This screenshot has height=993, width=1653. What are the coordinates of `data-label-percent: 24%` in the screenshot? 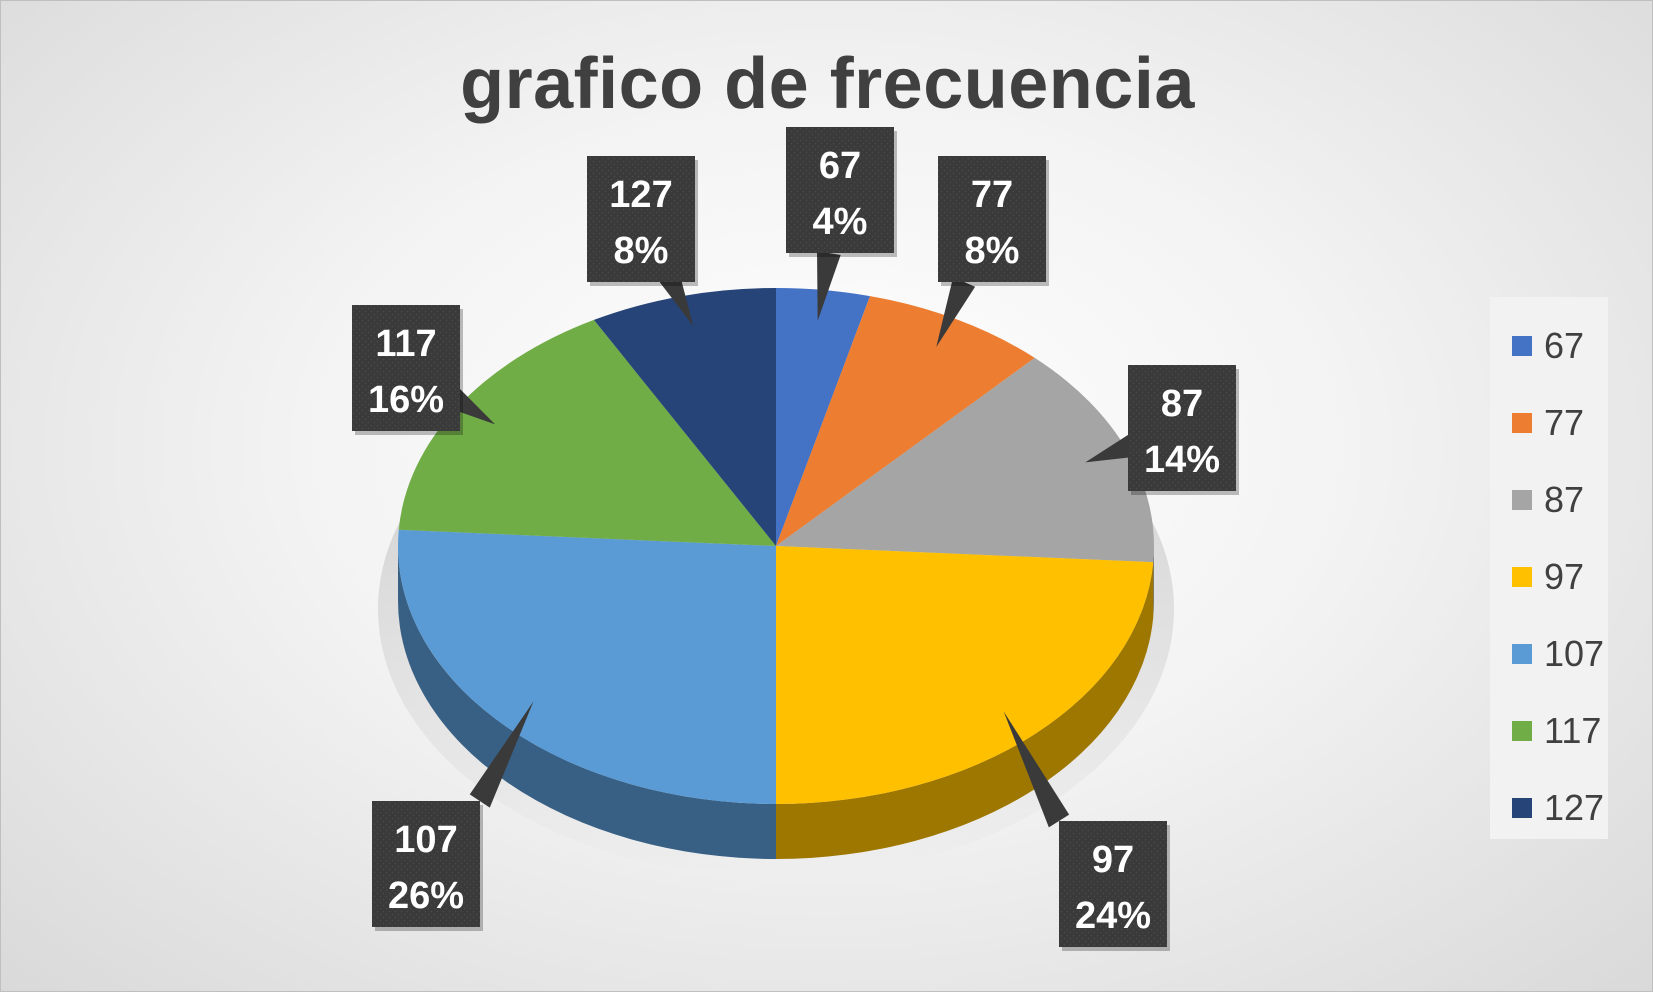 It's located at (1113, 916).